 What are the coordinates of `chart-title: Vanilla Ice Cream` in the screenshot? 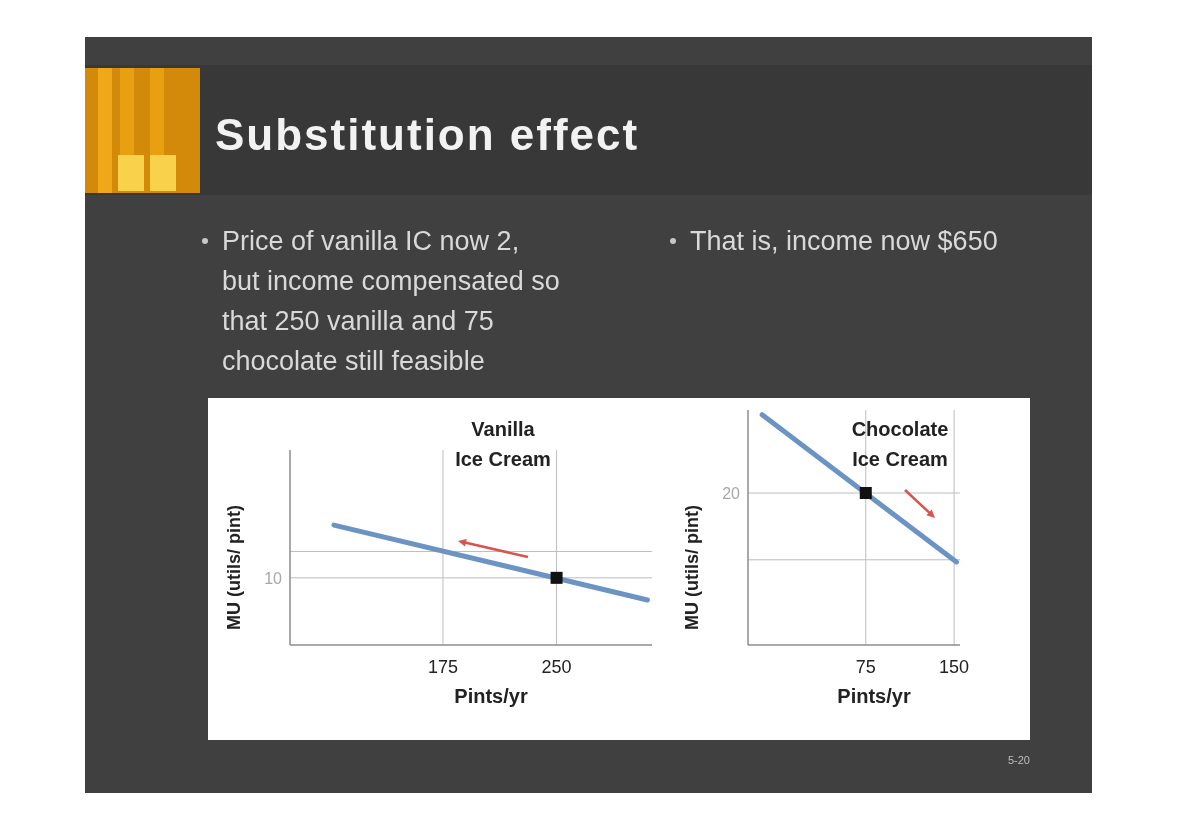 It's located at (503, 444).